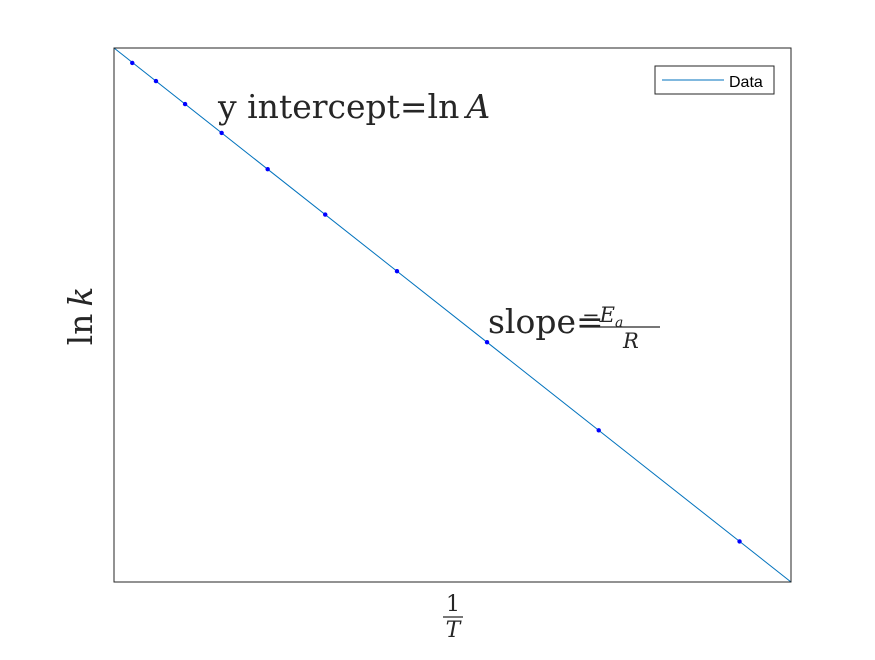 This screenshot has height=660, width=875. What do you see at coordinates (546, 321) in the screenshot?
I see `slope-annotation-text: slope=` at bounding box center [546, 321].